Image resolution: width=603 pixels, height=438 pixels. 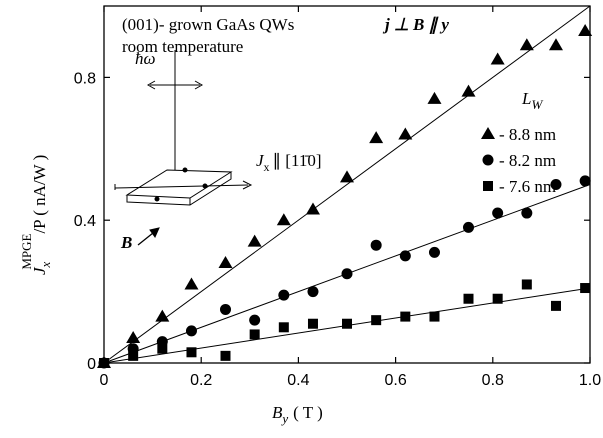 What do you see at coordinates (527, 160) in the screenshot?
I see `legend-label: - 8.2 nm` at bounding box center [527, 160].